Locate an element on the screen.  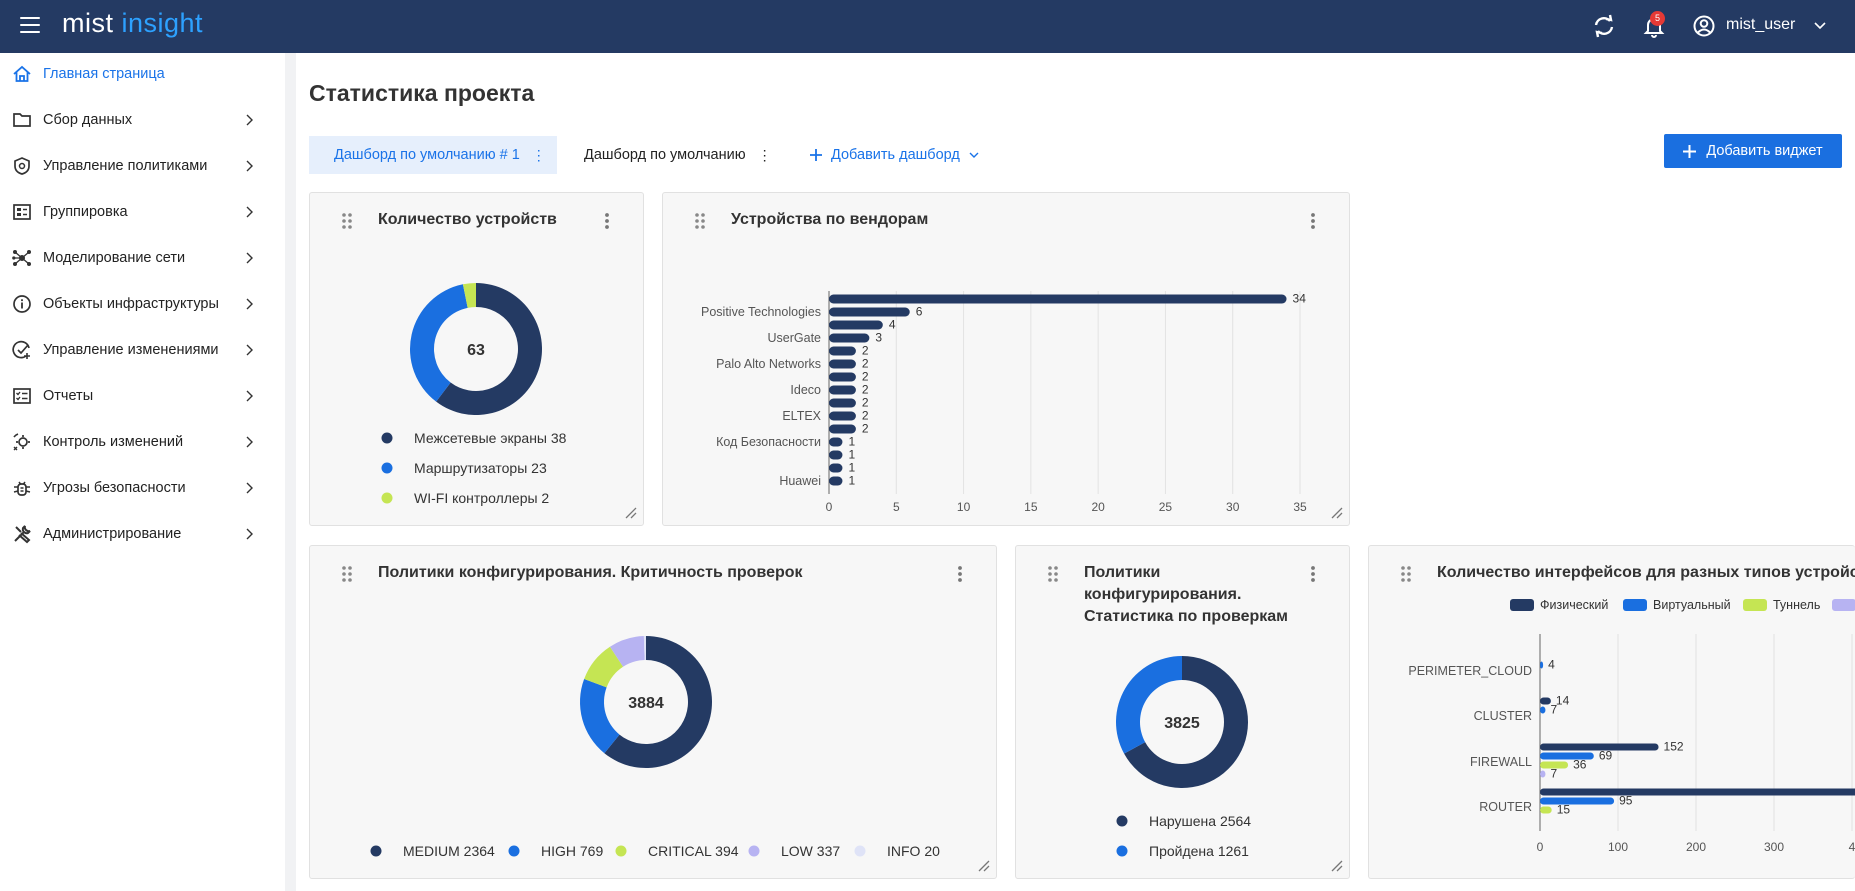
info-icon is located at coordinates (22, 304).